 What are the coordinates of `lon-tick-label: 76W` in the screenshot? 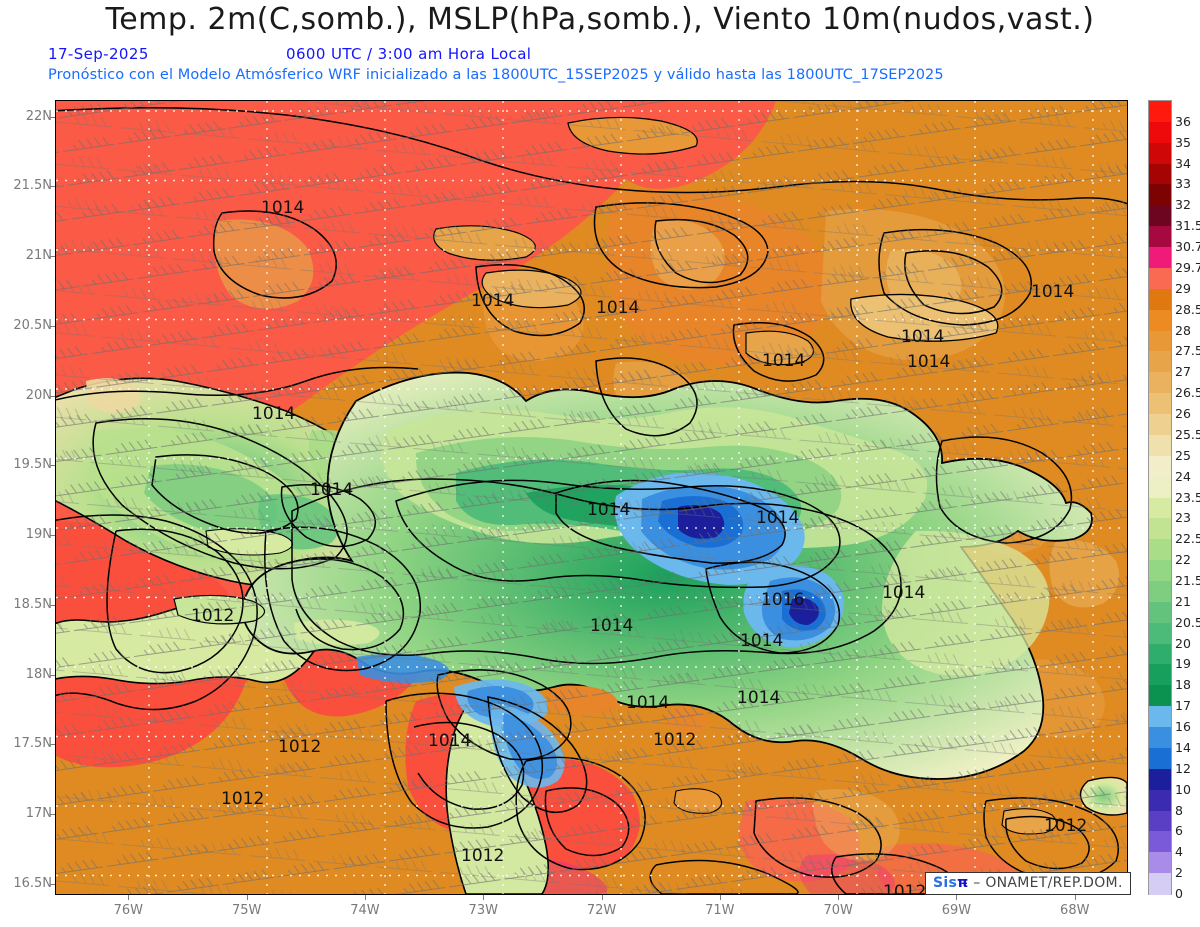 It's located at (128, 910).